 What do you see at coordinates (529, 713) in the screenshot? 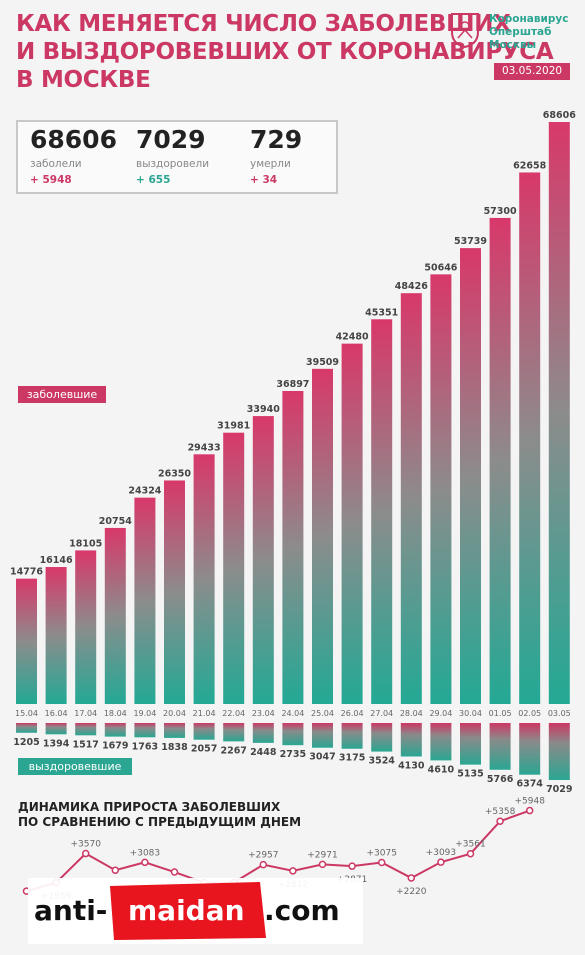
I see `date-tick-label: 02.05` at bounding box center [529, 713].